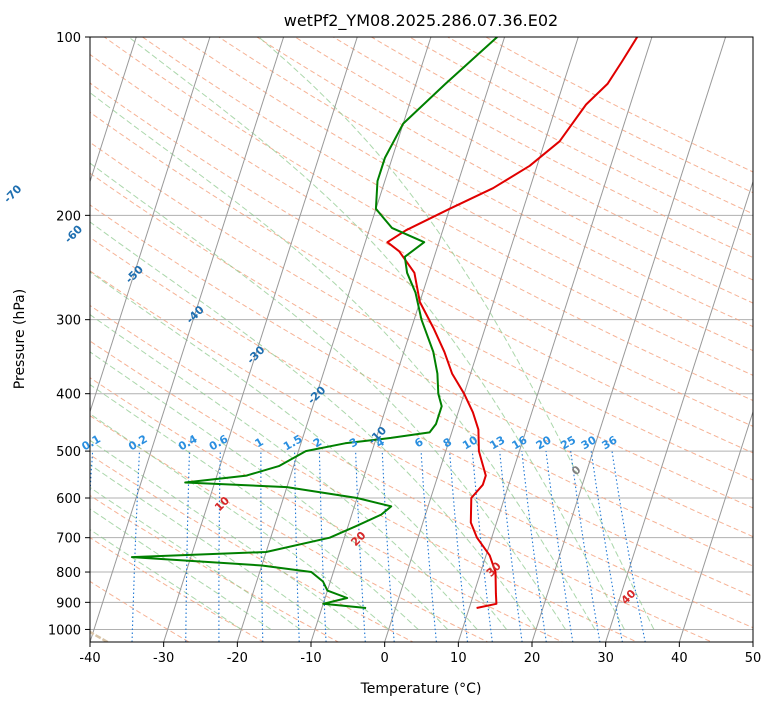  I want to click on dry-adiabat-label: 20, so click(358, 539).